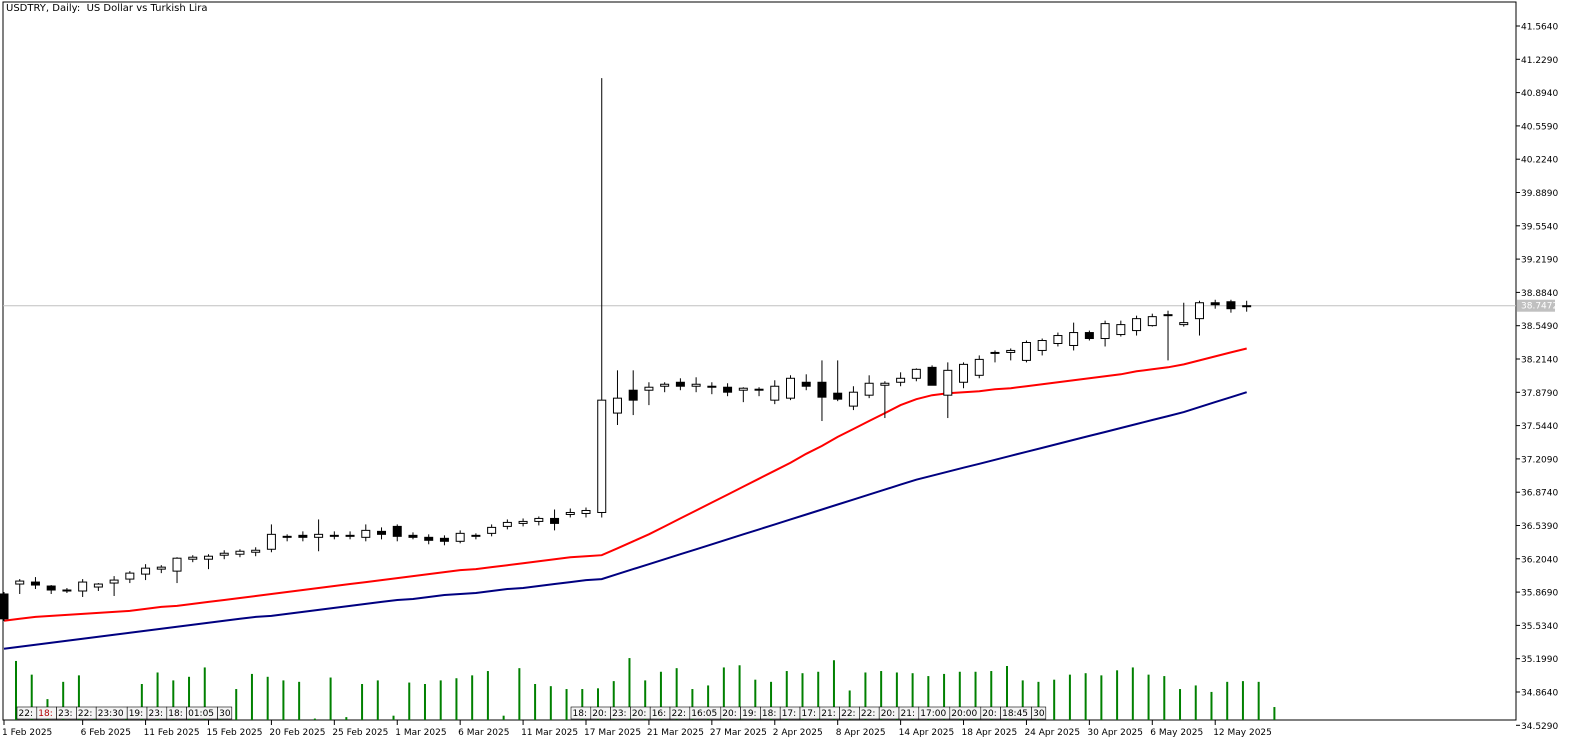 Image resolution: width=1586 pixels, height=752 pixels. Describe the element at coordinates (1539, 127) in the screenshot. I see `y-tick-label: 40.5590` at that location.